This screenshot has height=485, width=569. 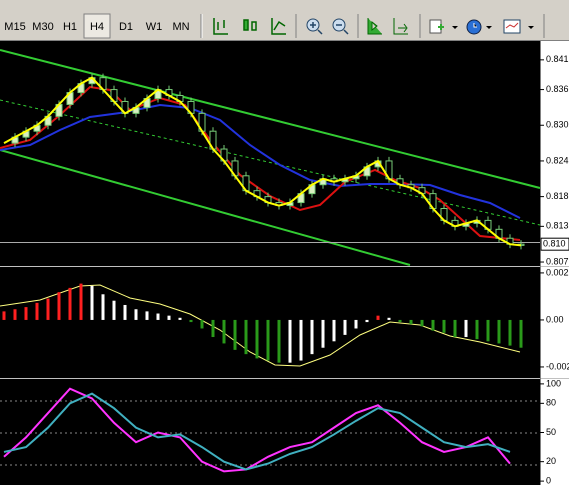 I want to click on timeframe-button: M30, so click(x=43, y=27).